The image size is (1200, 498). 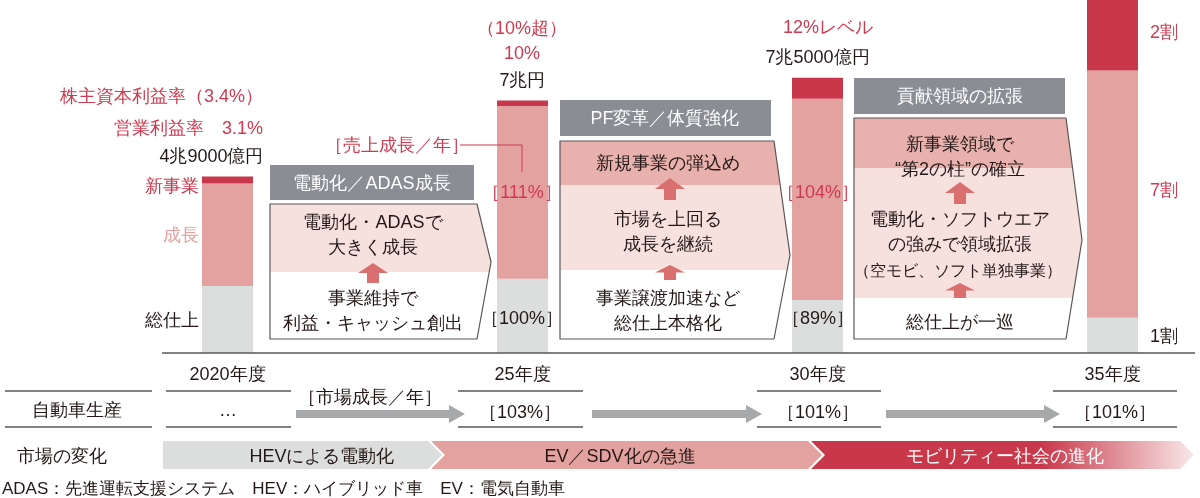 What do you see at coordinates (373, 234) in the screenshot?
I see `annotation: 電動化・ADASで大きく成長` at bounding box center [373, 234].